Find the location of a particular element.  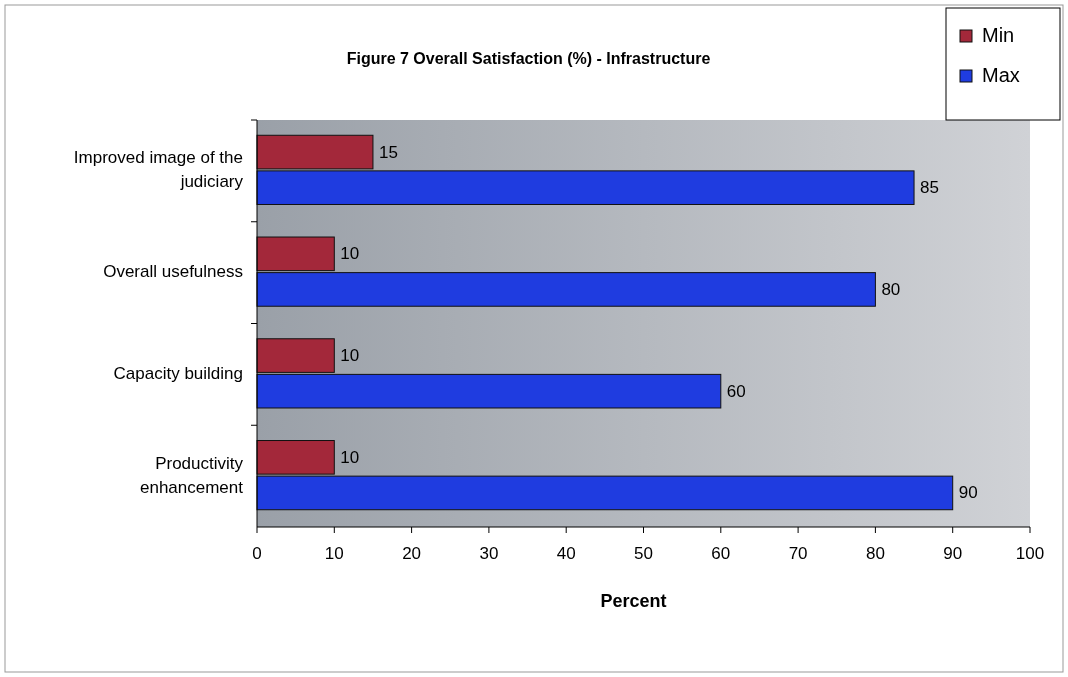

x-tick-label: 10 is located at coordinates (334, 553).